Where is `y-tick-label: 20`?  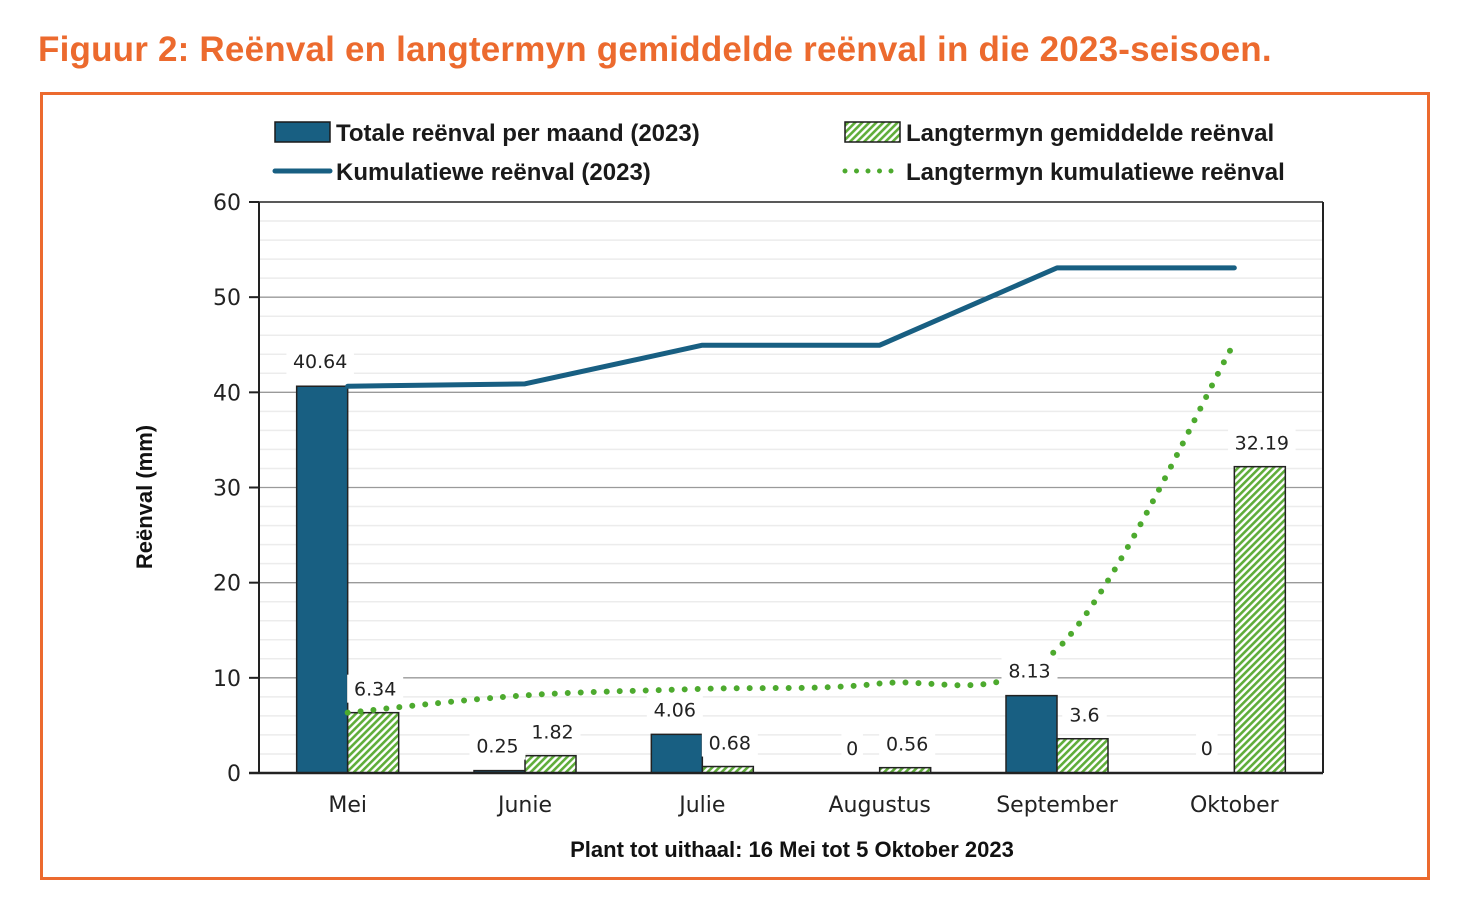
y-tick-label: 20 is located at coordinates (227, 584).